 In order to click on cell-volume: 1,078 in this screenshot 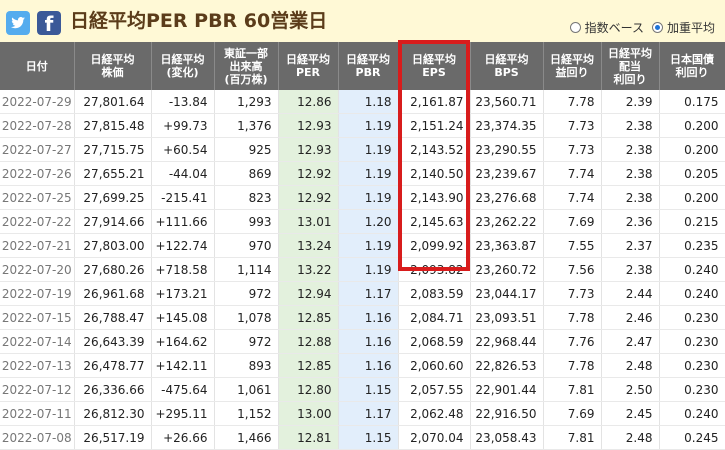, I will do `click(246, 317)`.